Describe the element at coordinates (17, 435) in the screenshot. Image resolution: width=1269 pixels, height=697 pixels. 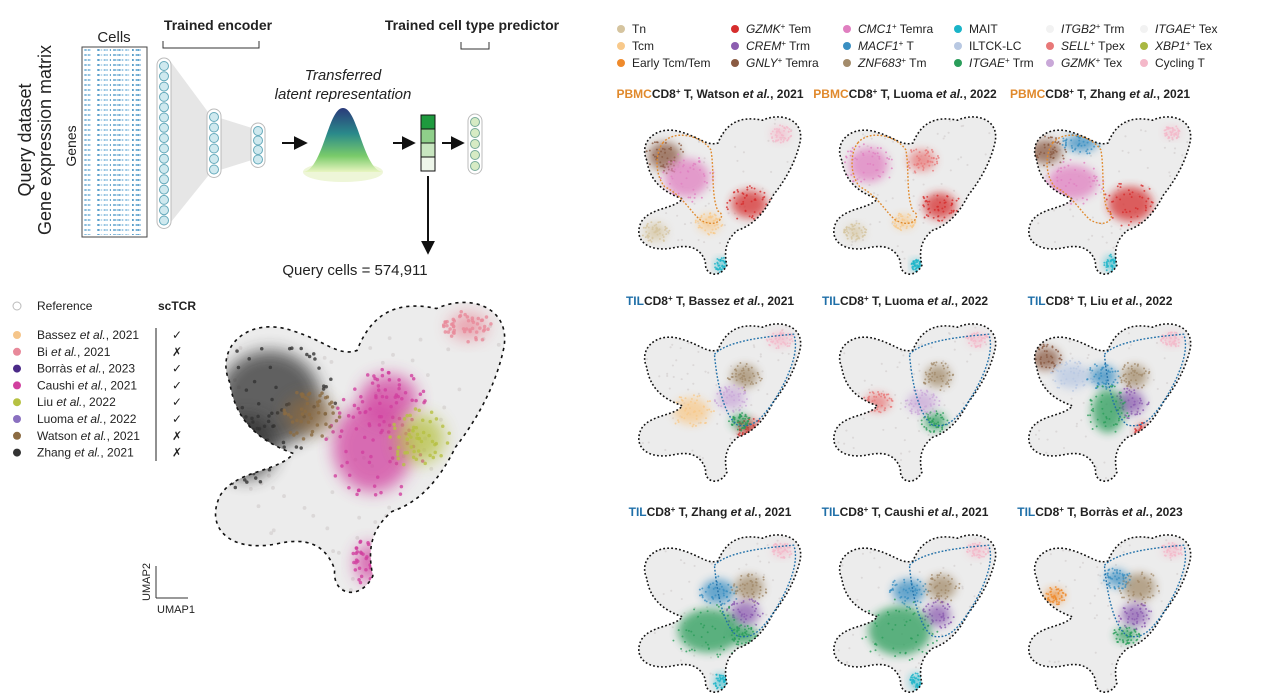
I see `legend-dot` at that location.